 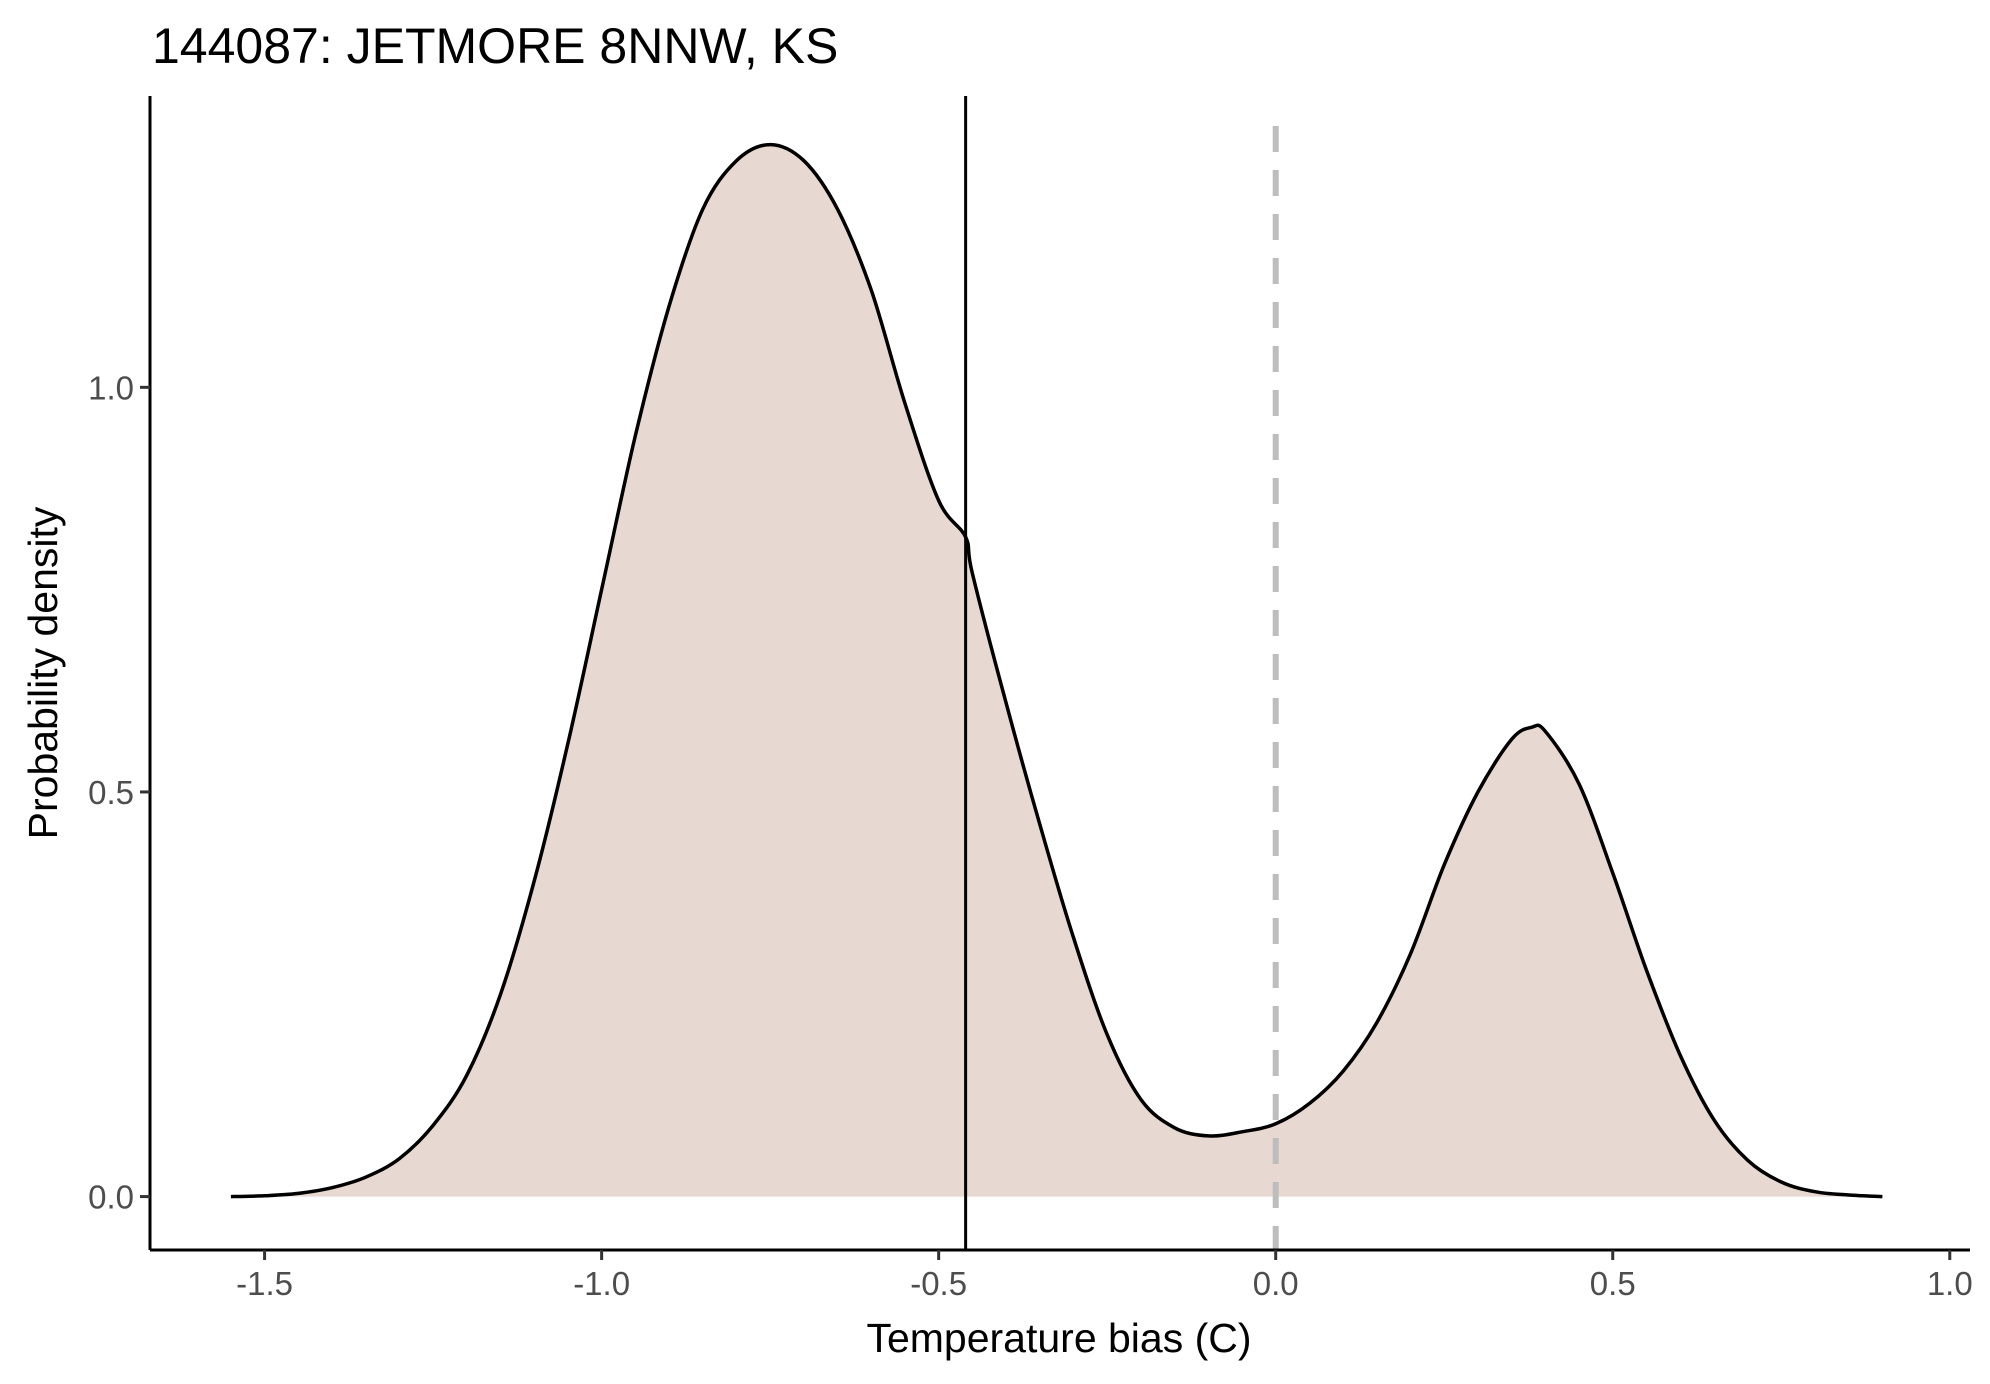 I want to click on y-axis-title: Probability density, so click(x=43, y=672).